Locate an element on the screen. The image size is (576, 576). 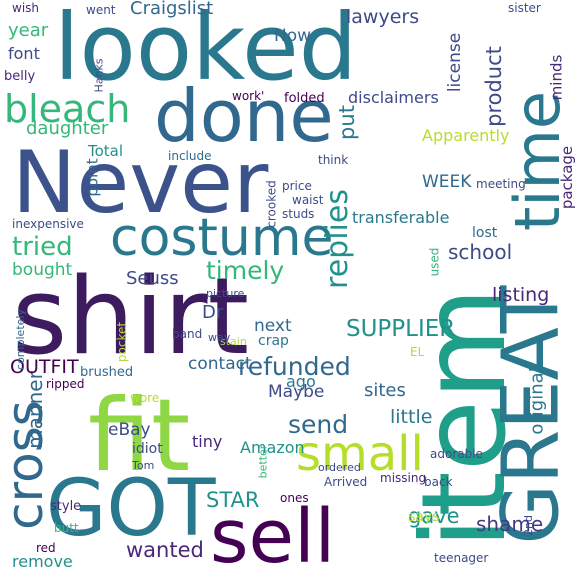
word: ago is located at coordinates (301, 381).